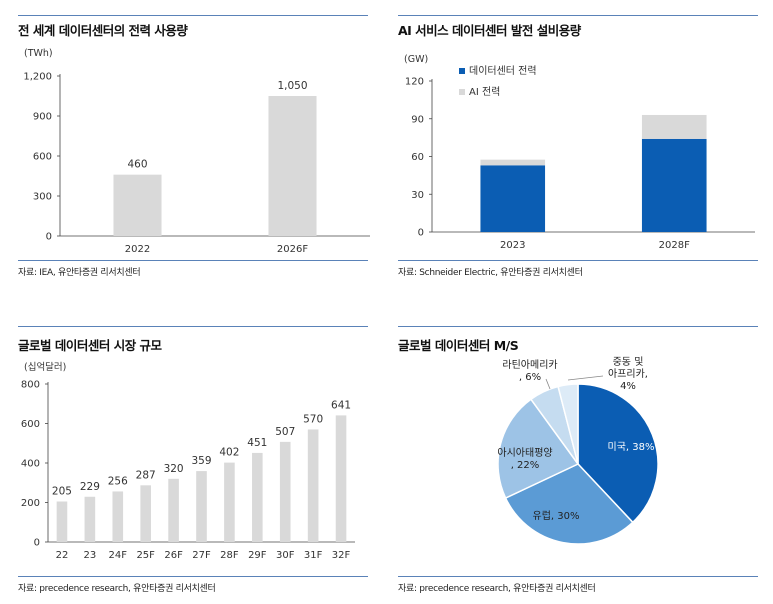 The width and height of the screenshot is (773, 604). Describe the element at coordinates (137, 249) in the screenshot. I see `chart1-xtick-label: 2022` at that location.